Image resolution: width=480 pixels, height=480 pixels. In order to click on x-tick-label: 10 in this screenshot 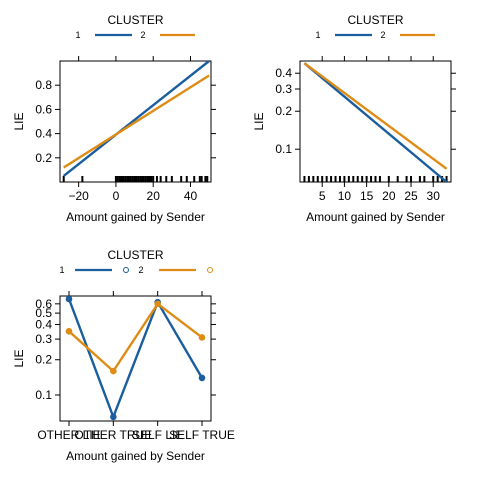, I will do `click(345, 196)`.